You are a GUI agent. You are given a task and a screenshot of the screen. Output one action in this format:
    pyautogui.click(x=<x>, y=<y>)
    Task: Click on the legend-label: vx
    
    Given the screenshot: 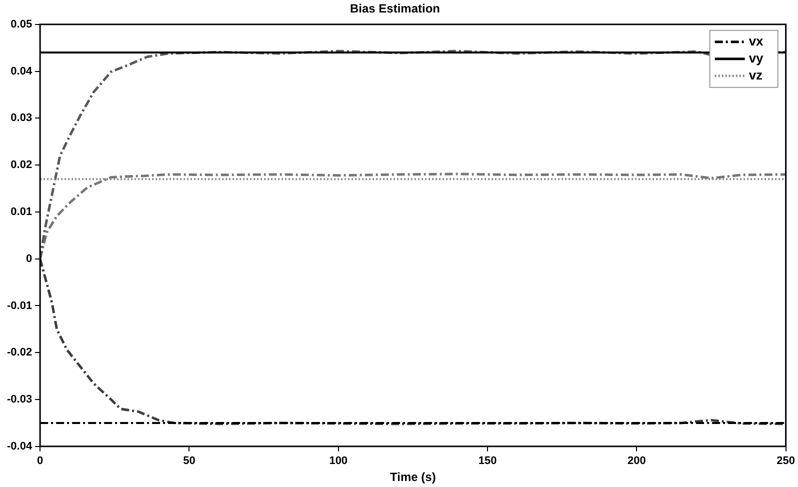 What is the action you would take?
    pyautogui.click(x=756, y=40)
    